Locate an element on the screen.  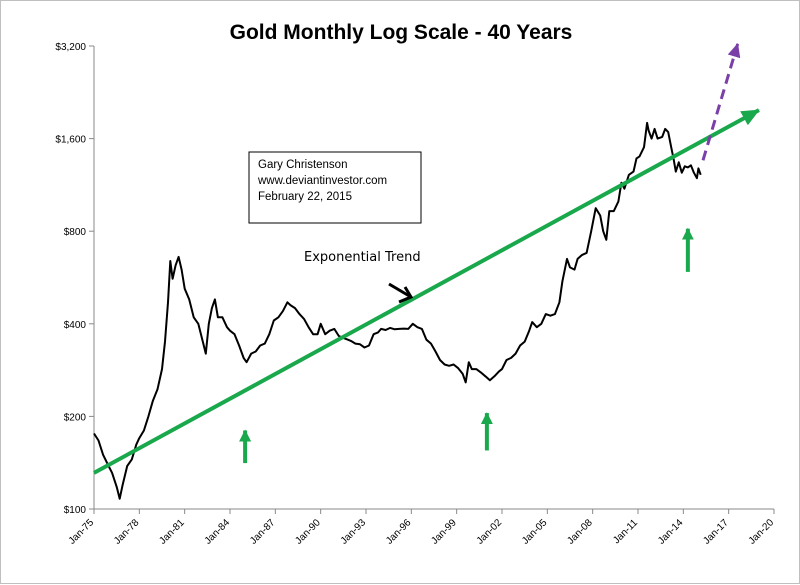
x-tick-label: Jan-08 is located at coordinates (580, 532).